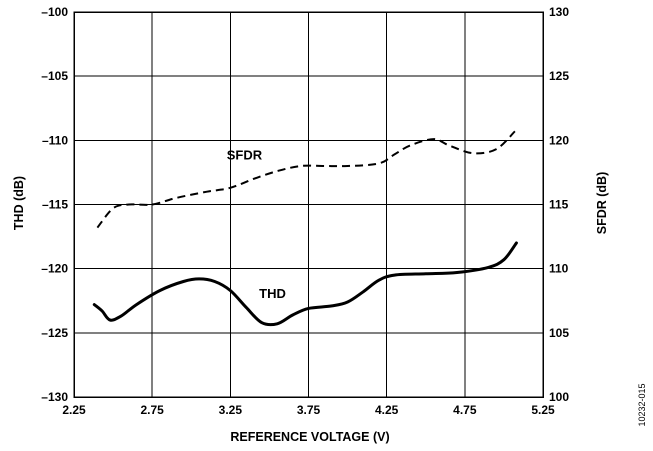 This screenshot has height=451, width=653. Describe the element at coordinates (54, 76) in the screenshot. I see `y-left-tick-label: –105` at that location.